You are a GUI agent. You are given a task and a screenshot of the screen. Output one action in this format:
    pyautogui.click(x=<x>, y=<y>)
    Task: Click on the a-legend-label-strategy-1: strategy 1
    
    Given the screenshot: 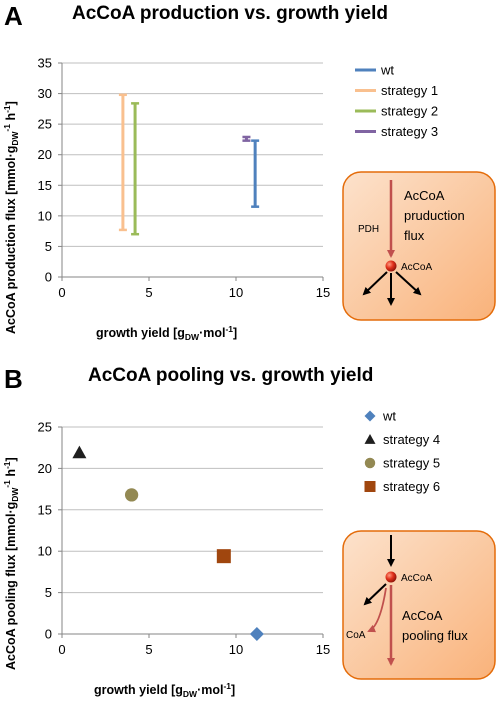 What is the action you would take?
    pyautogui.click(x=409, y=90)
    